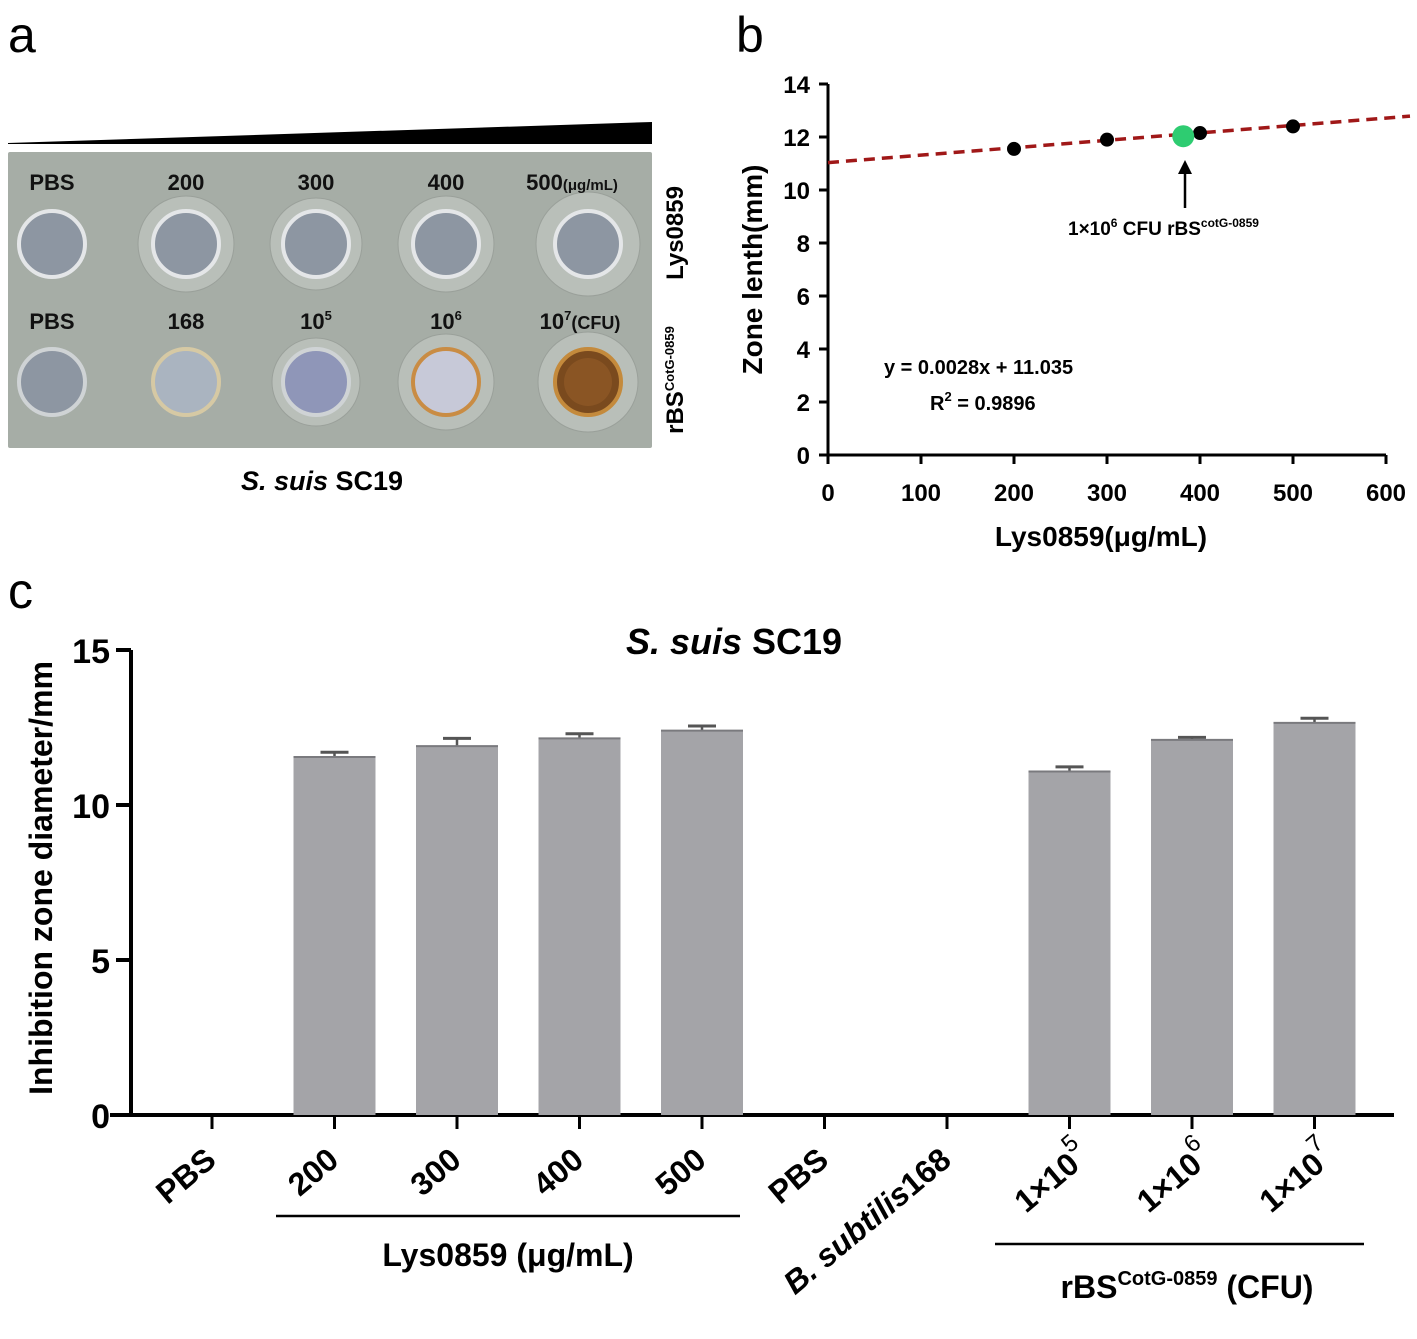  Describe the element at coordinates (316, 182) in the screenshot. I see `row1-label: 300` at that location.